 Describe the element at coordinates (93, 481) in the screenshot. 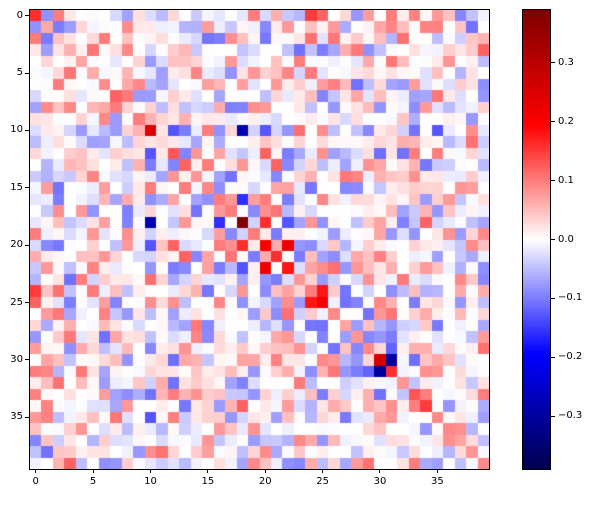

I see `x-tick-label: 5` at that location.